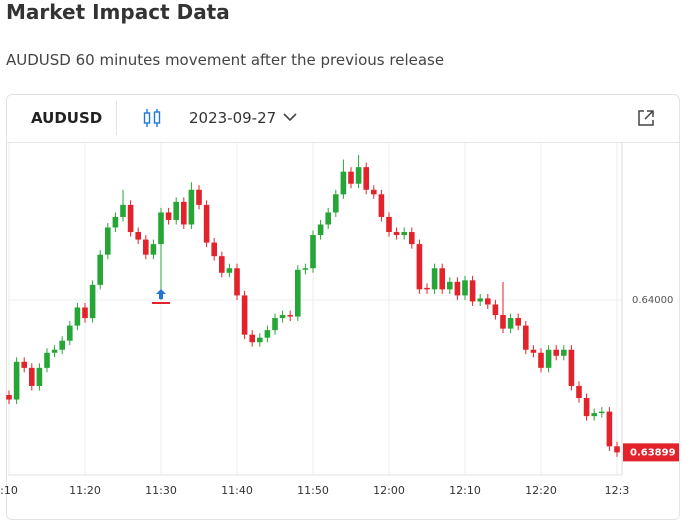  Describe the element at coordinates (617, 490) in the screenshot. I see `x-tick-label: 12:3` at that location.